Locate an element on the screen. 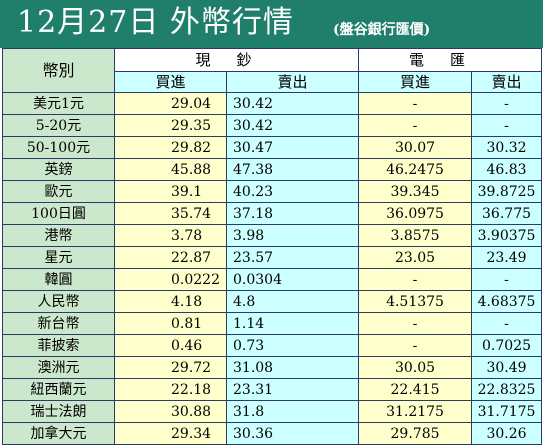 This screenshot has width=543, height=445. currency-name-cell: 韓圓 is located at coordinates (58, 279).